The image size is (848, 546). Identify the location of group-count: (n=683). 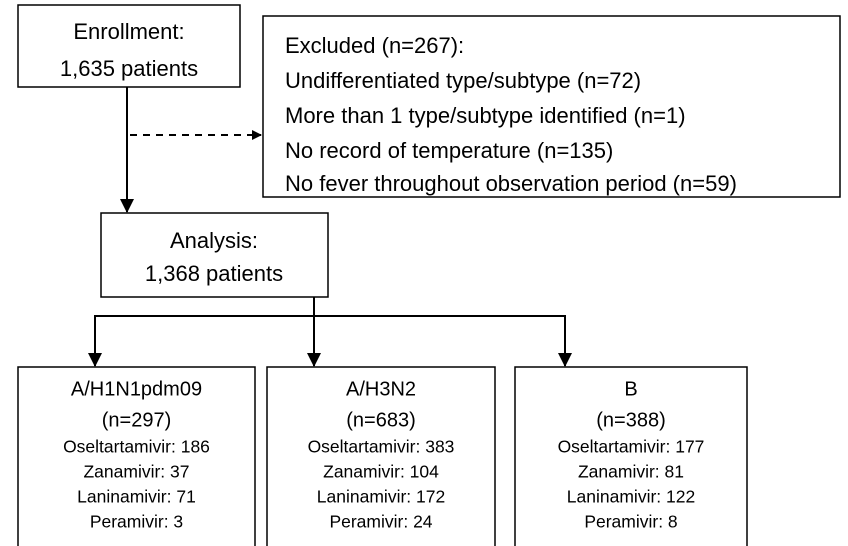
(381, 420).